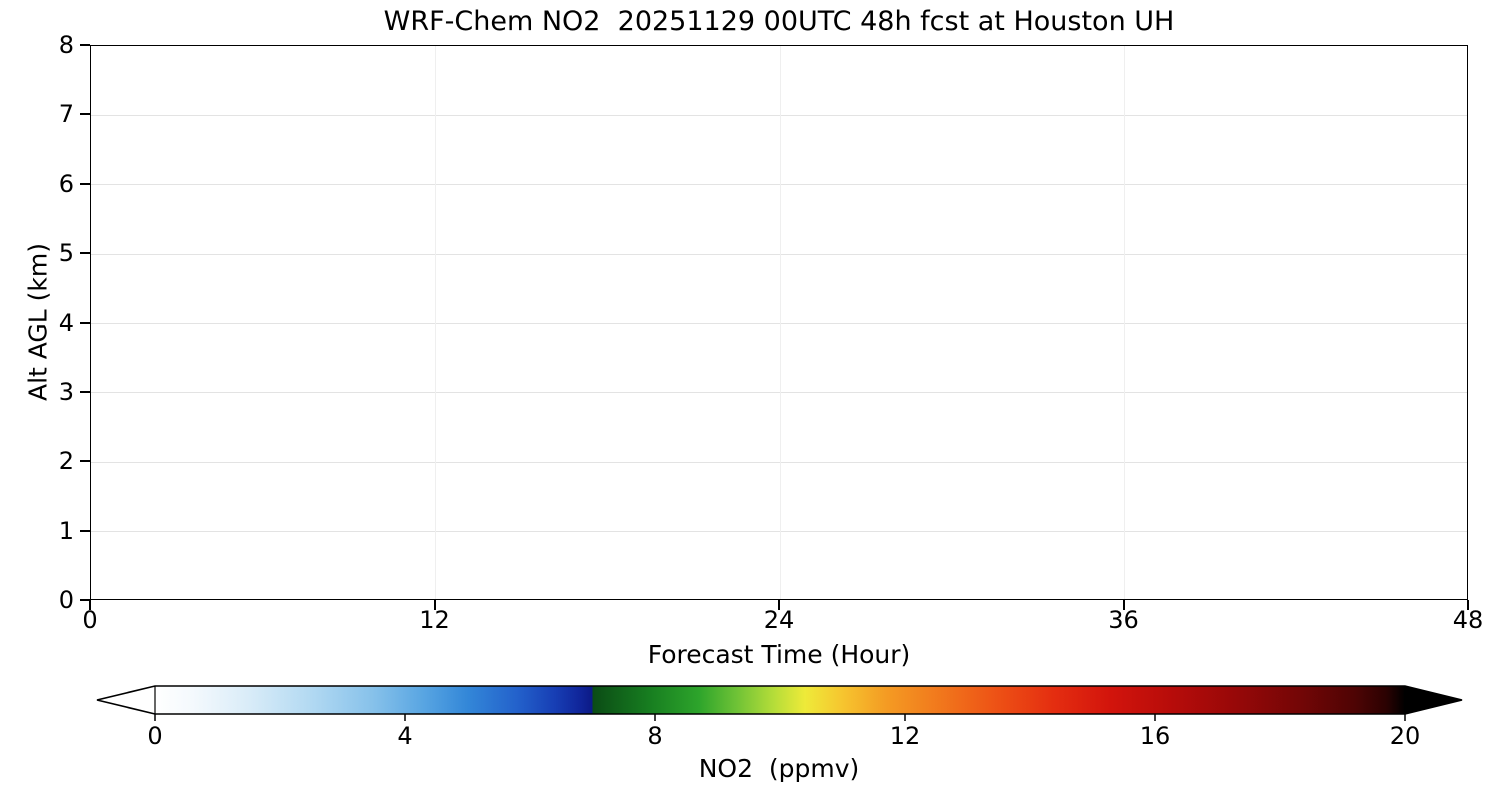 The height and width of the screenshot is (800, 1500). What do you see at coordinates (66, 114) in the screenshot?
I see `y-tick-label: 7` at bounding box center [66, 114].